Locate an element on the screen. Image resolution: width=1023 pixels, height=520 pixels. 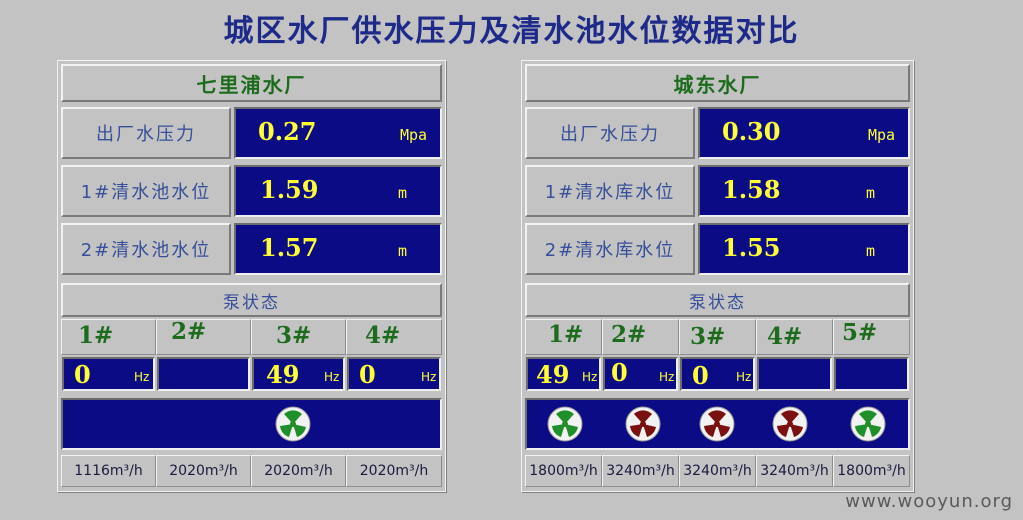
row-label: 1#清水池水位 is located at coordinates (146, 191).